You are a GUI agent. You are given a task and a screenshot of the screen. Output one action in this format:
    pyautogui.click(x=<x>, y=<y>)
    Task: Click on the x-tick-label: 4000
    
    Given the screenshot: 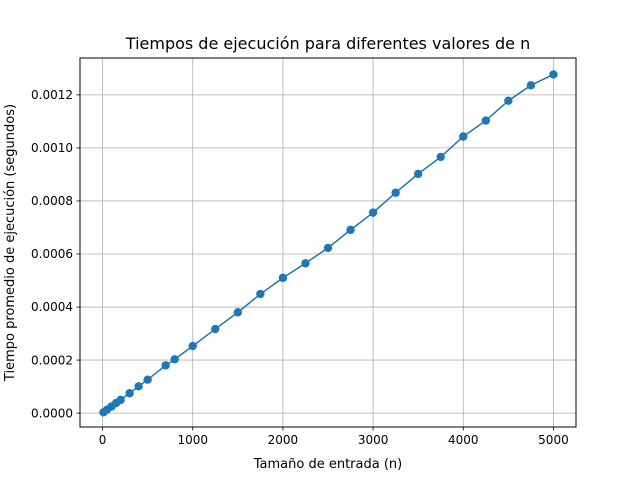 What is the action you would take?
    pyautogui.click(x=463, y=440)
    